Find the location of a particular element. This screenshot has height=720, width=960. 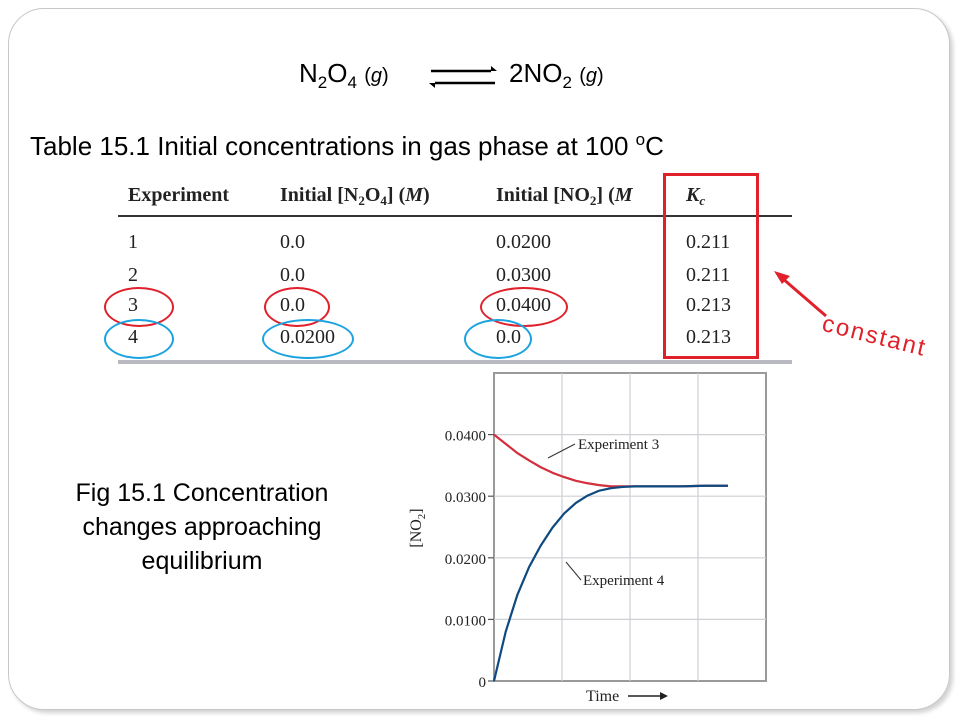

header-rule is located at coordinates (455, 216).